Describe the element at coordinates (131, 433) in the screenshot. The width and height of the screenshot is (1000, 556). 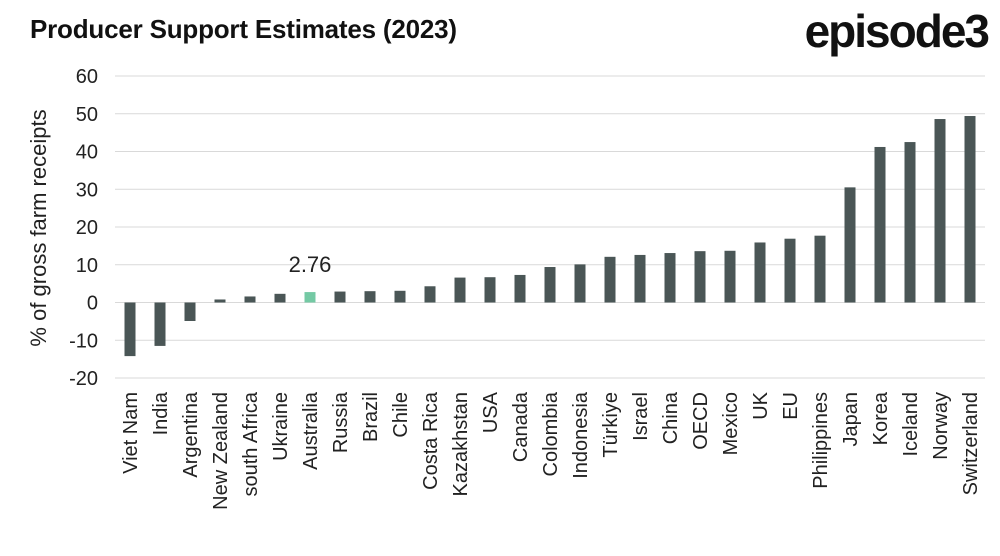
I see `x-tick-label: Viet Nam` at that location.